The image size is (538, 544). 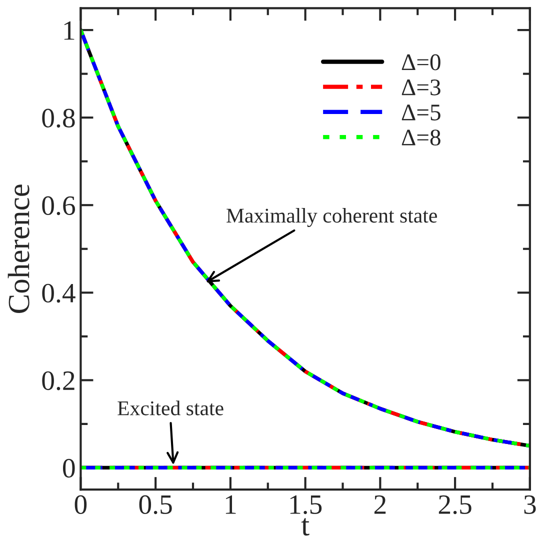 I want to click on y-tick-label: 0, so click(x=69, y=468).